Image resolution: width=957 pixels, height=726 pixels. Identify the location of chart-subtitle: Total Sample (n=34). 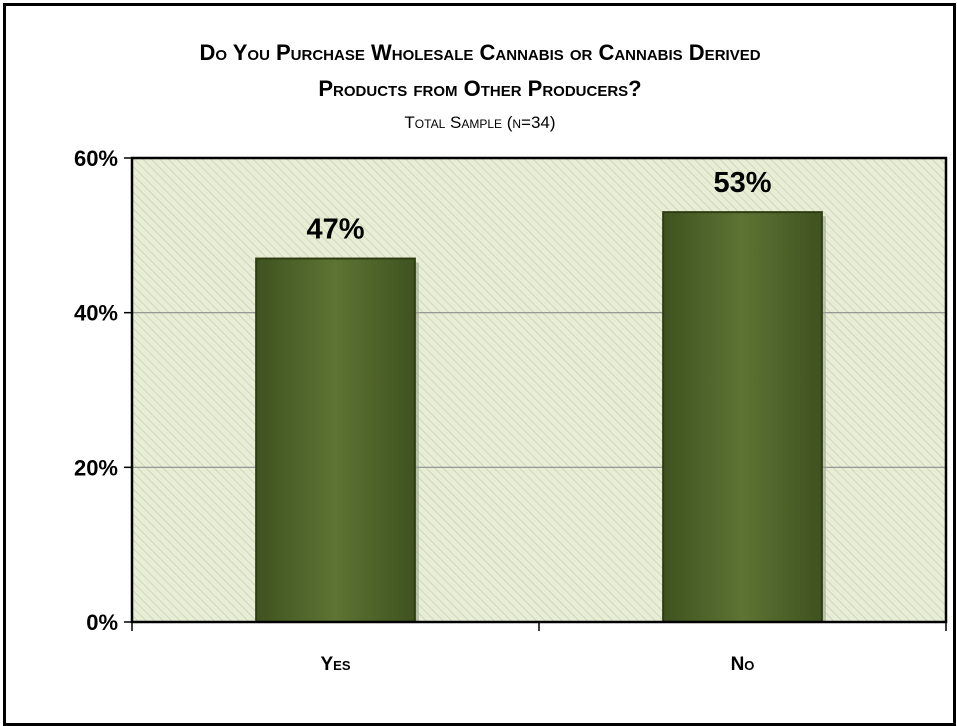
(479, 122).